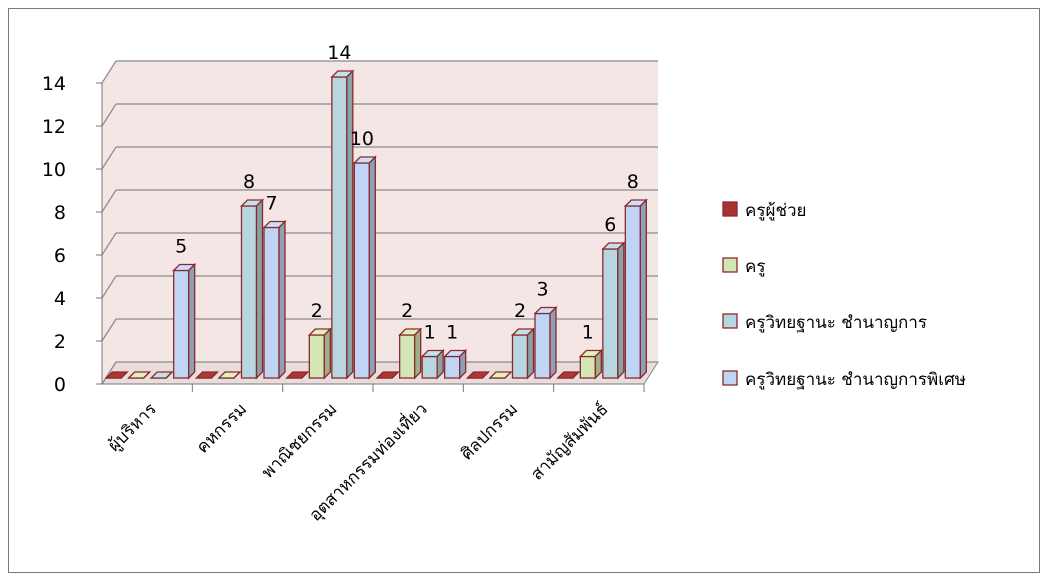 This screenshot has width=1048, height=581. I want to click on y-tick-label: 6, so click(60, 256).